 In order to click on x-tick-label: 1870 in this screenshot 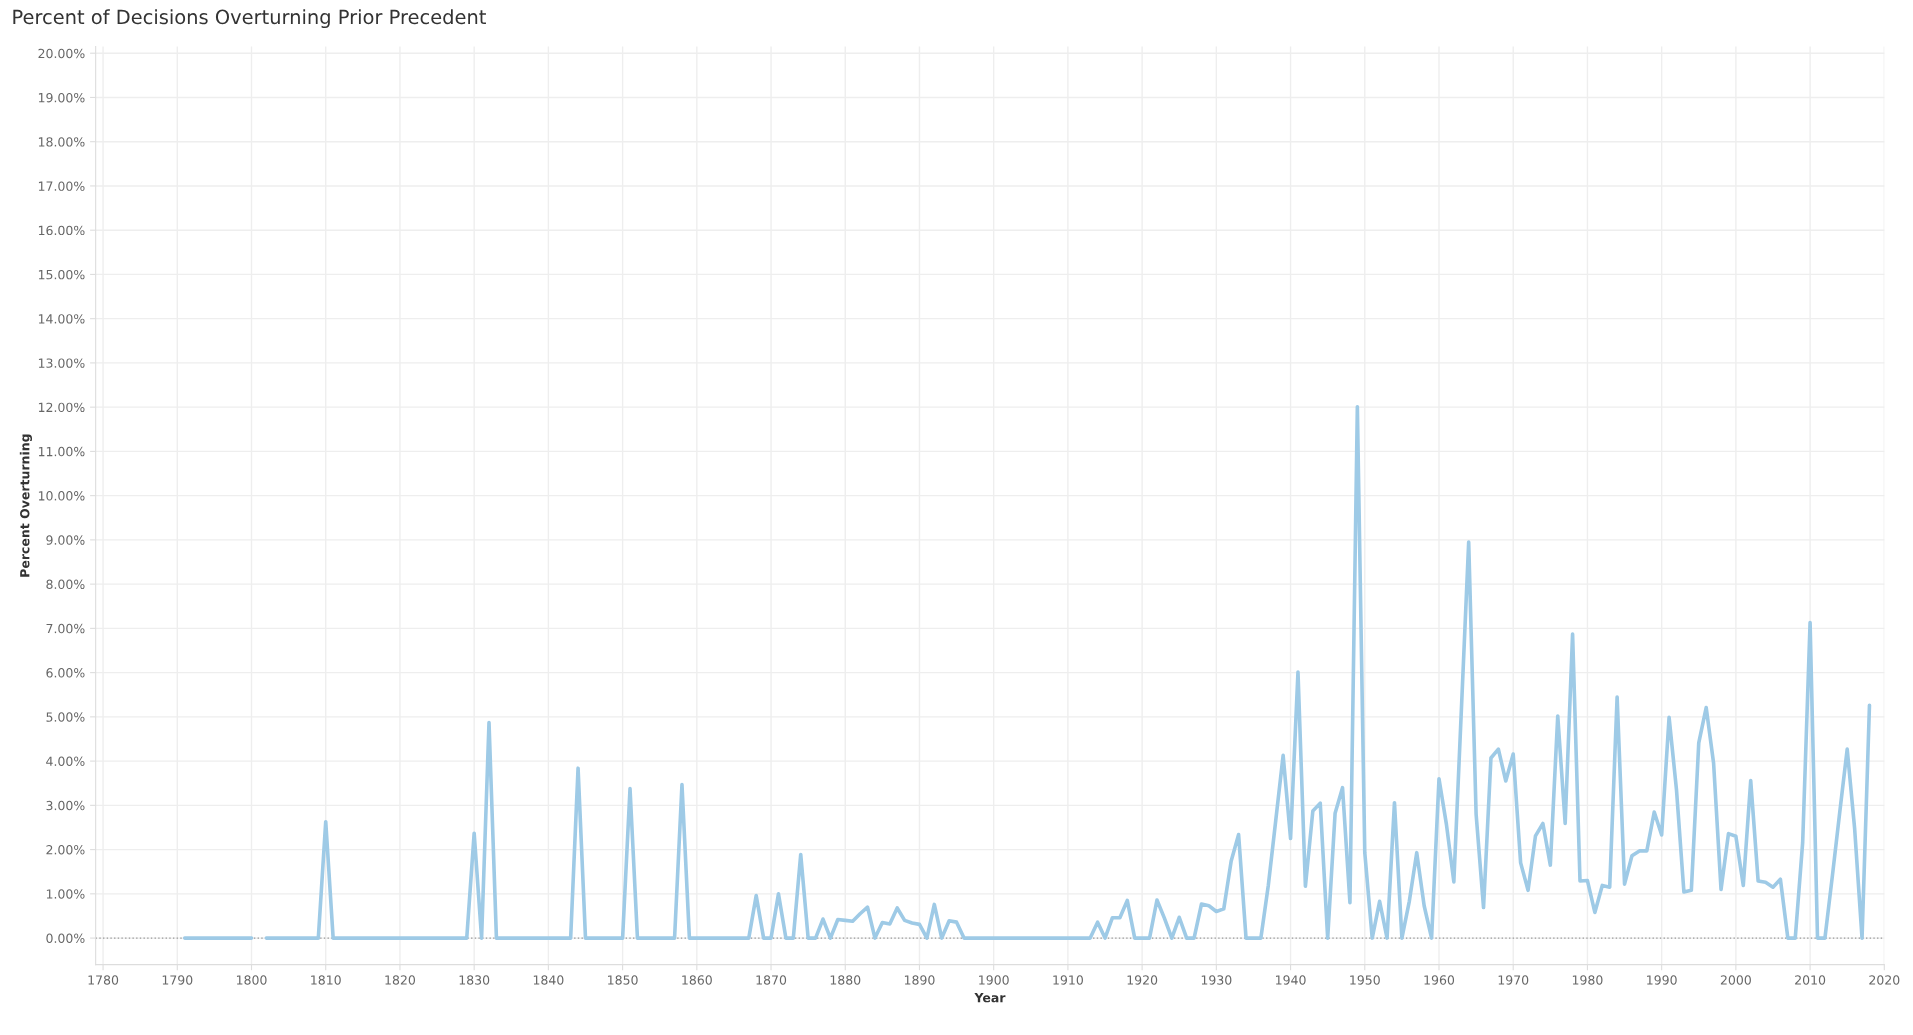, I will do `click(771, 980)`.